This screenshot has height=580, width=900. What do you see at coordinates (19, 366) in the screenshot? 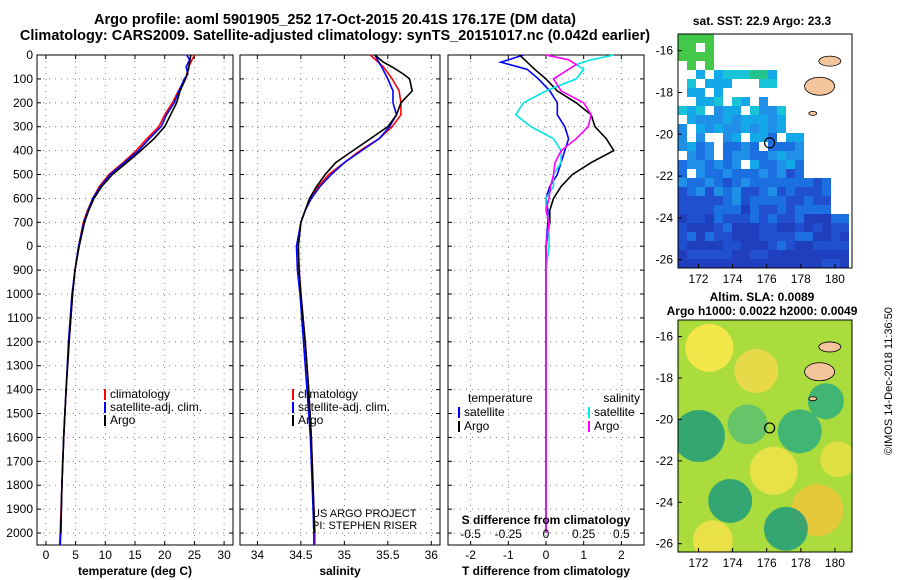
I see `y-tick-label: 1300` at bounding box center [19, 366].